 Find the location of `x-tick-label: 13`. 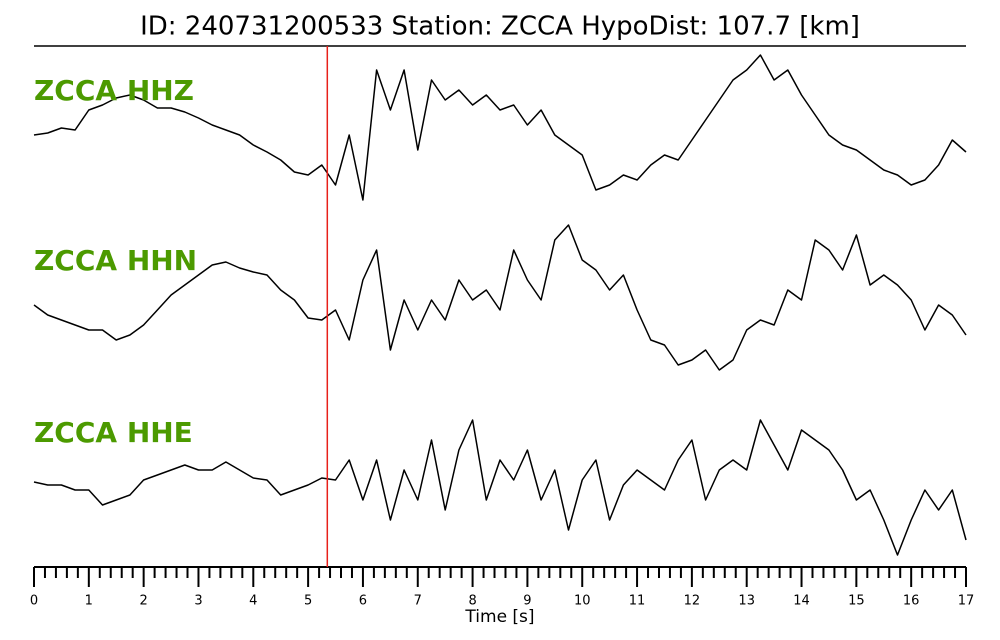

x-tick-label: 13 is located at coordinates (746, 601).